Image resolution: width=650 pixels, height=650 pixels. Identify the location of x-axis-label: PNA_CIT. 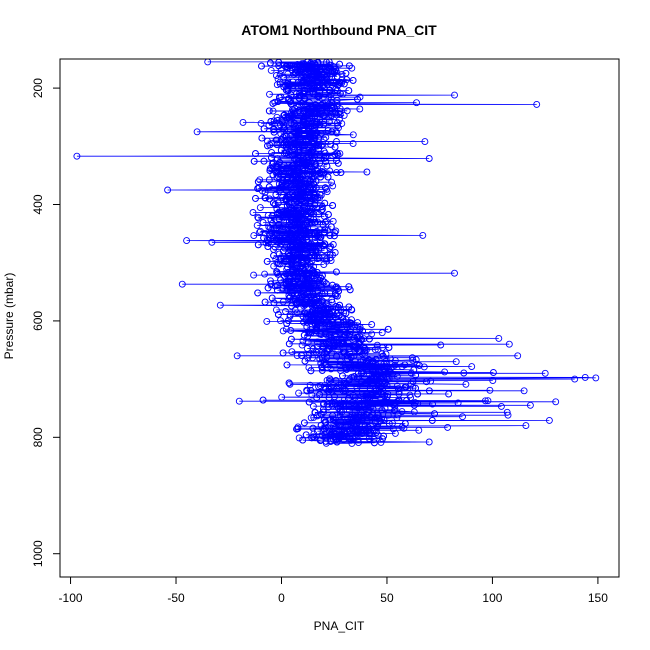
(339, 626).